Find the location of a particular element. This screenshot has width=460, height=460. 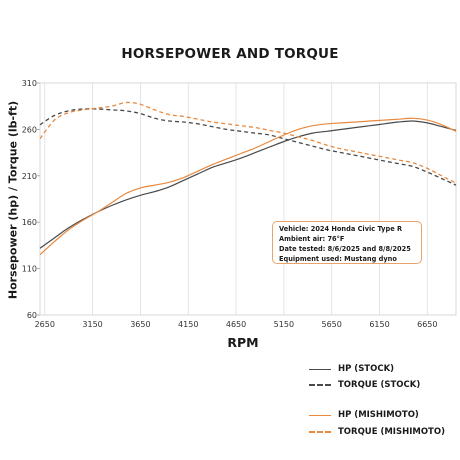

annotation-equipment: Equipment used: Mustang dyno is located at coordinates (338, 259).